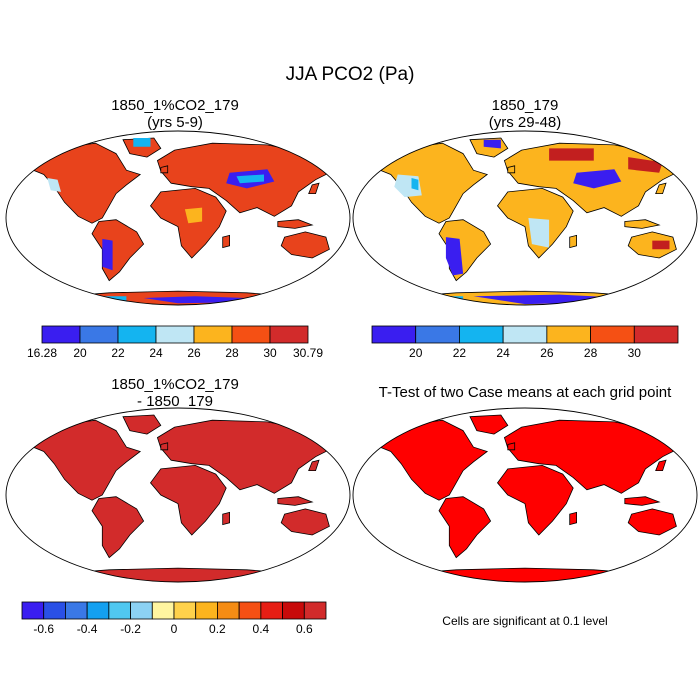 This screenshot has width=700, height=700. Describe the element at coordinates (525, 105) in the screenshot. I see `panel-title-control-line1: 1850_179` at that location.